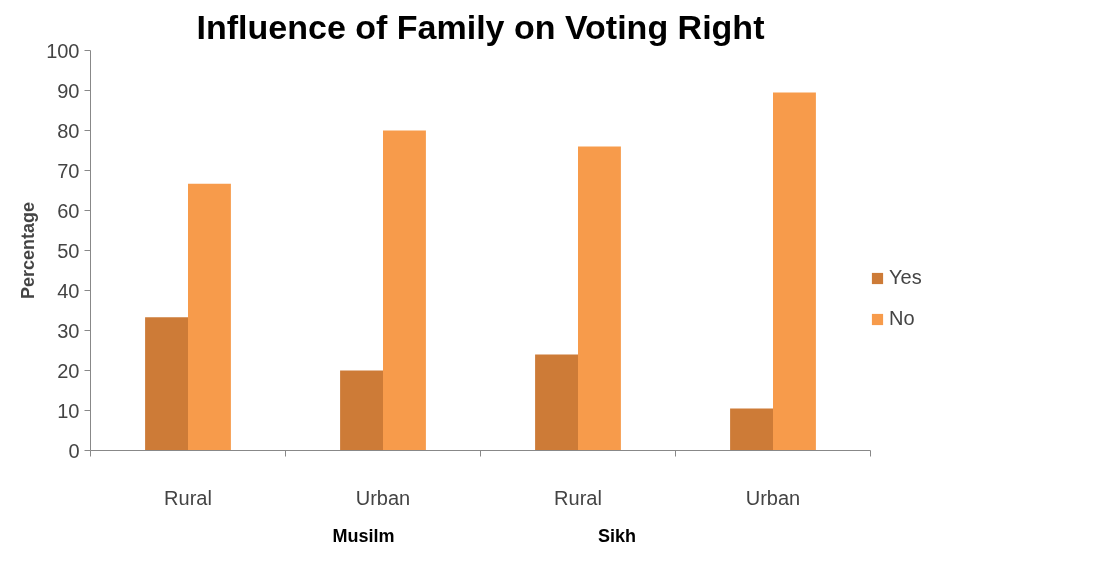 This screenshot has height=579, width=1105. Describe the element at coordinates (74, 450) in the screenshot. I see `y-tick-label: 0` at that location.